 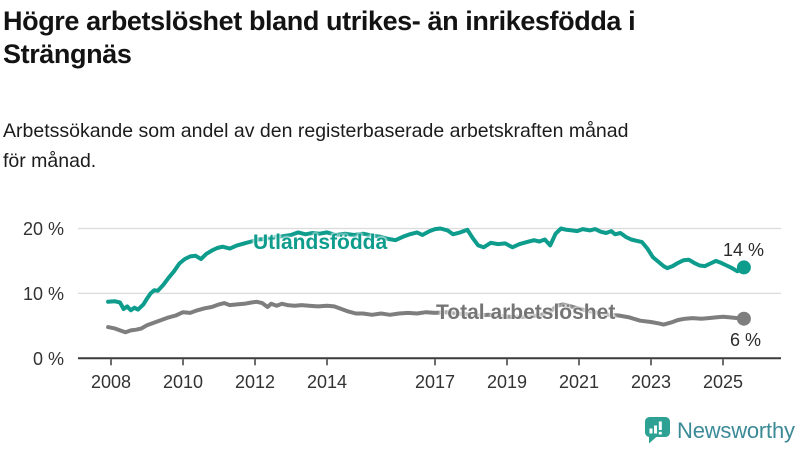 I want to click on y-tick-label: 0 %, so click(x=48, y=359).